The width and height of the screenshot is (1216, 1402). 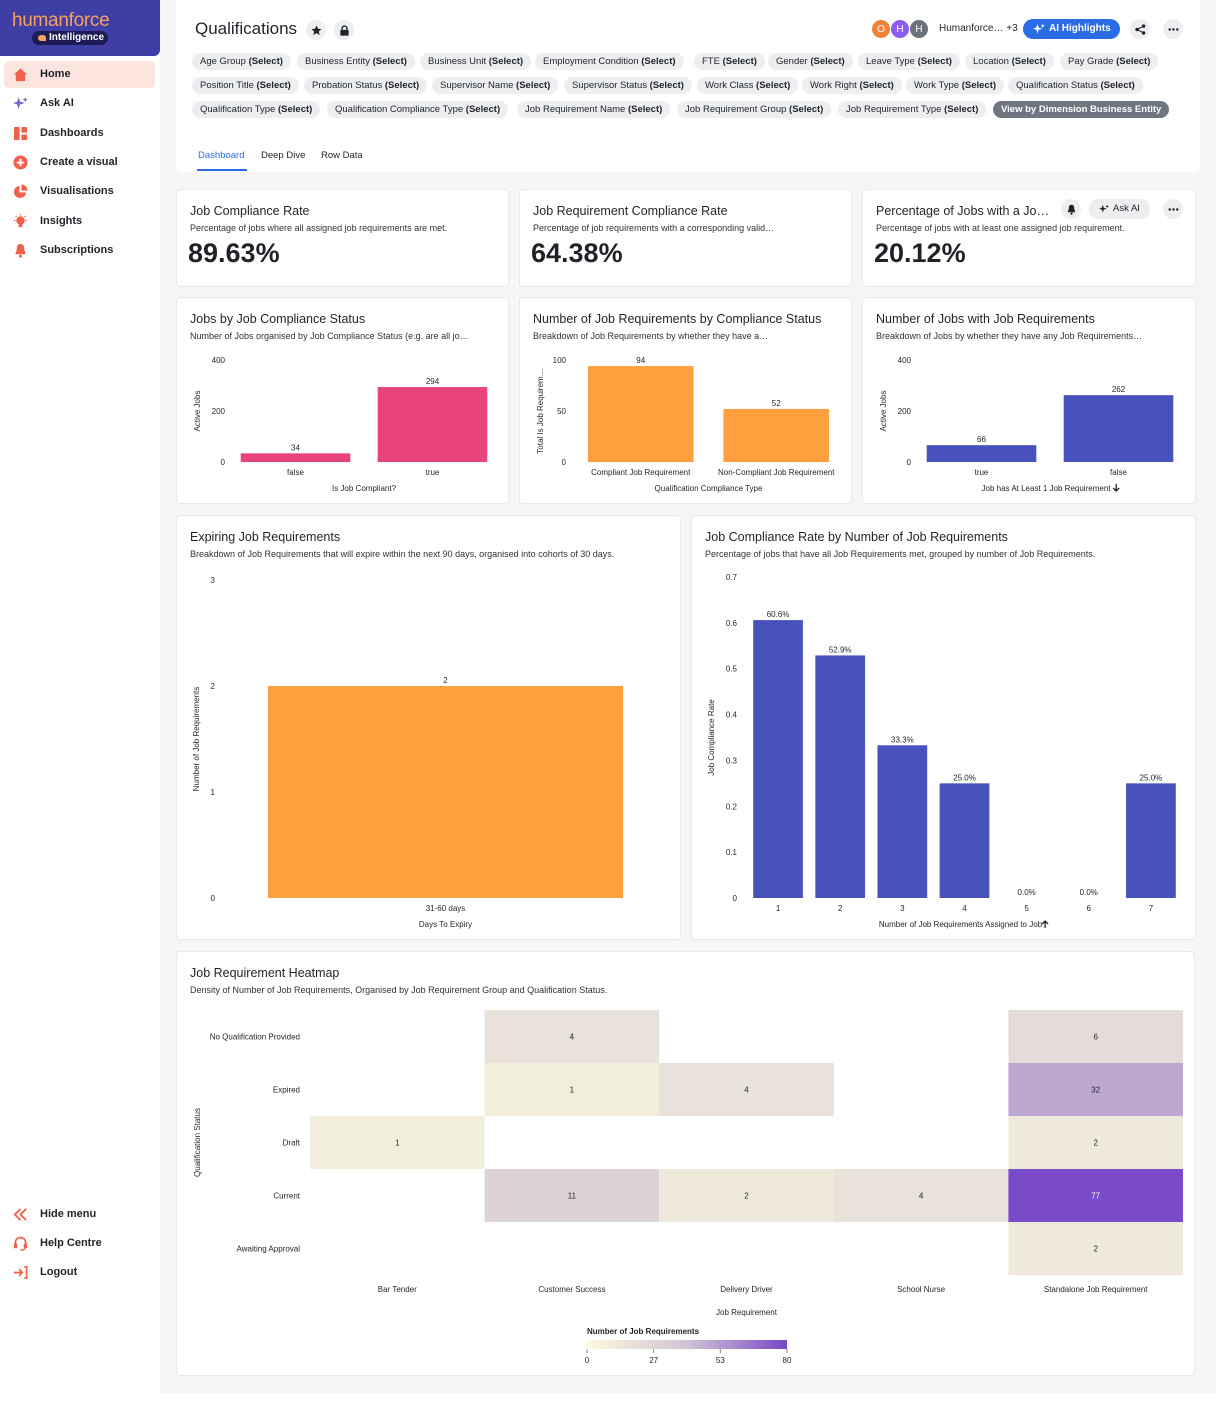 I want to click on filter-chip: Work Type (Select), so click(x=955, y=85).